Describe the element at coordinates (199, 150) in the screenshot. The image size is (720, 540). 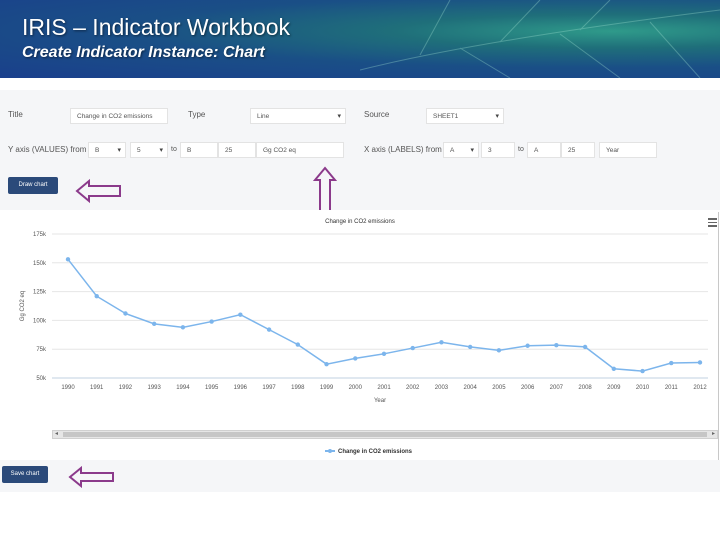
I see `y-to-col-input: B` at that location.